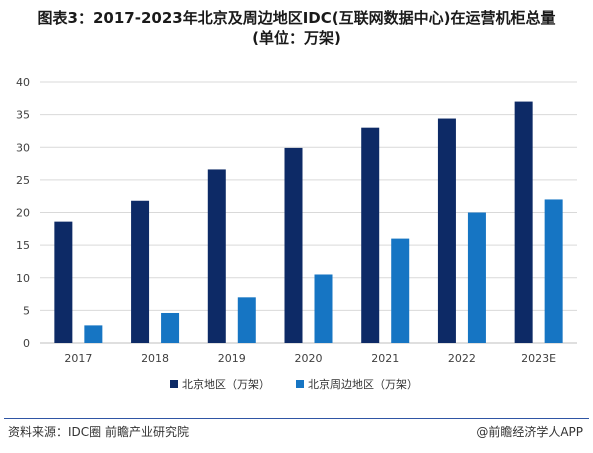 The height and width of the screenshot is (453, 593). I want to click on y-tick-label: 10, so click(23, 278).